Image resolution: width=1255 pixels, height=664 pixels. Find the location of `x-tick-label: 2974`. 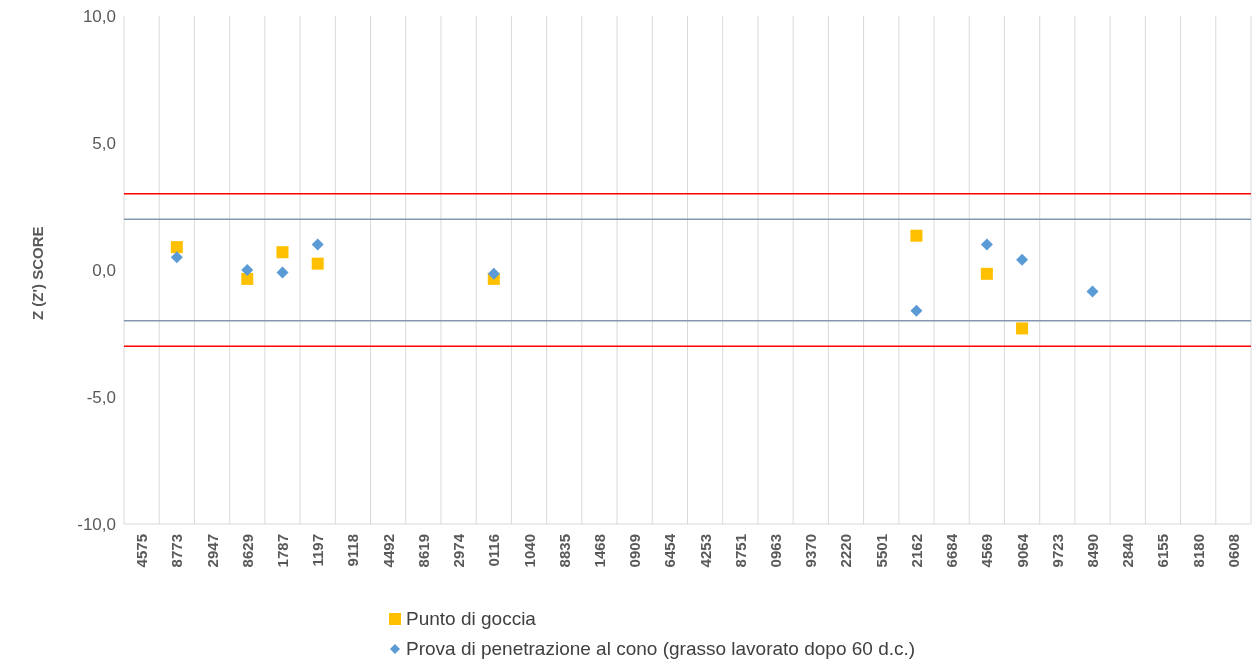

x-tick-label: 2974 is located at coordinates (459, 550).